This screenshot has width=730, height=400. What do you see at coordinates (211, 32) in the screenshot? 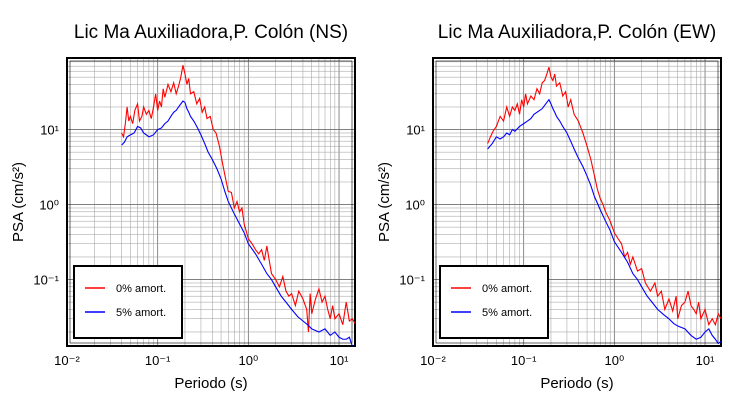
I see `chart-title: Lic Ma Auxiliadora,P. Colón (NS)` at bounding box center [211, 32].